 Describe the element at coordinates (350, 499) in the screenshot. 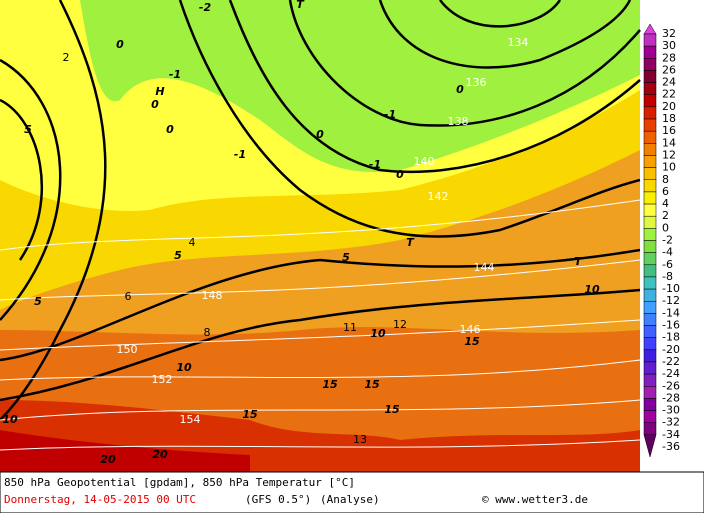

I see `footer-mode: (Analyse)` at that location.